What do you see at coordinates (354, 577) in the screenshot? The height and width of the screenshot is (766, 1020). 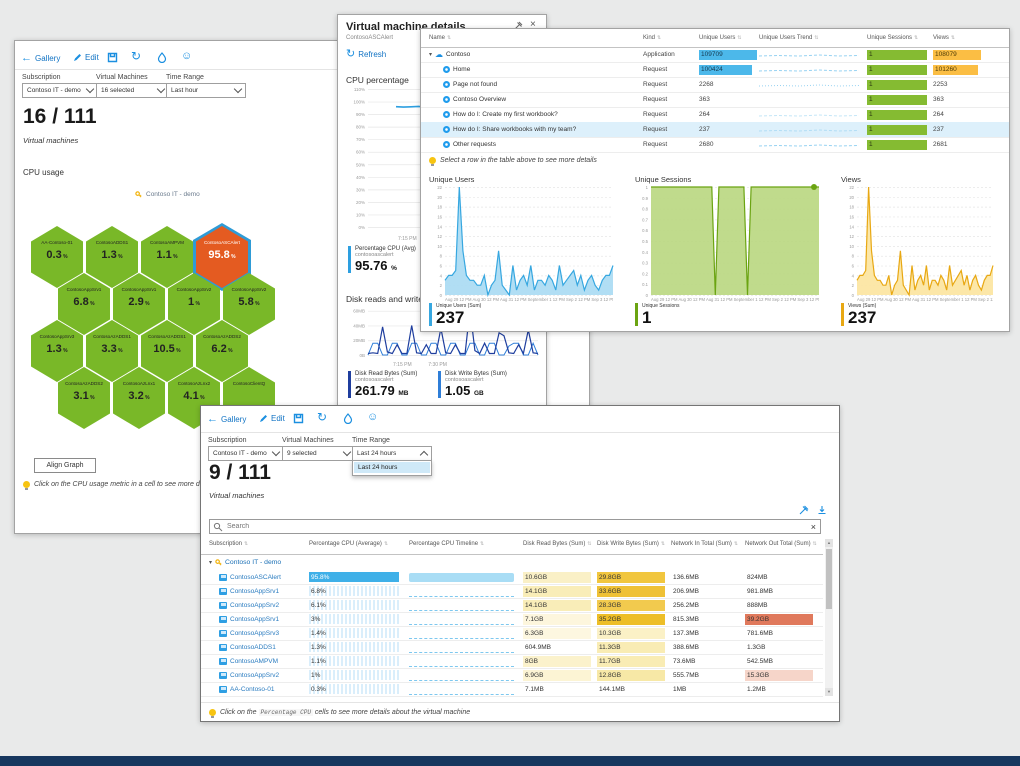 I see `cpu-bar: 95.8%` at bounding box center [354, 577].